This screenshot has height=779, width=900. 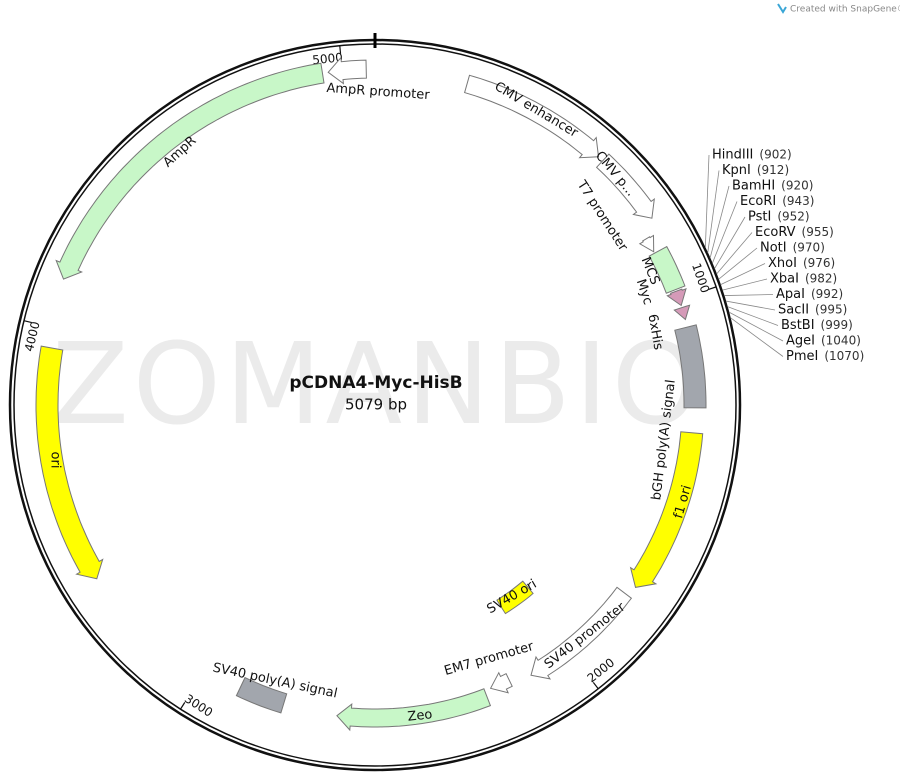 I want to click on site-position: (1070), so click(x=844, y=356).